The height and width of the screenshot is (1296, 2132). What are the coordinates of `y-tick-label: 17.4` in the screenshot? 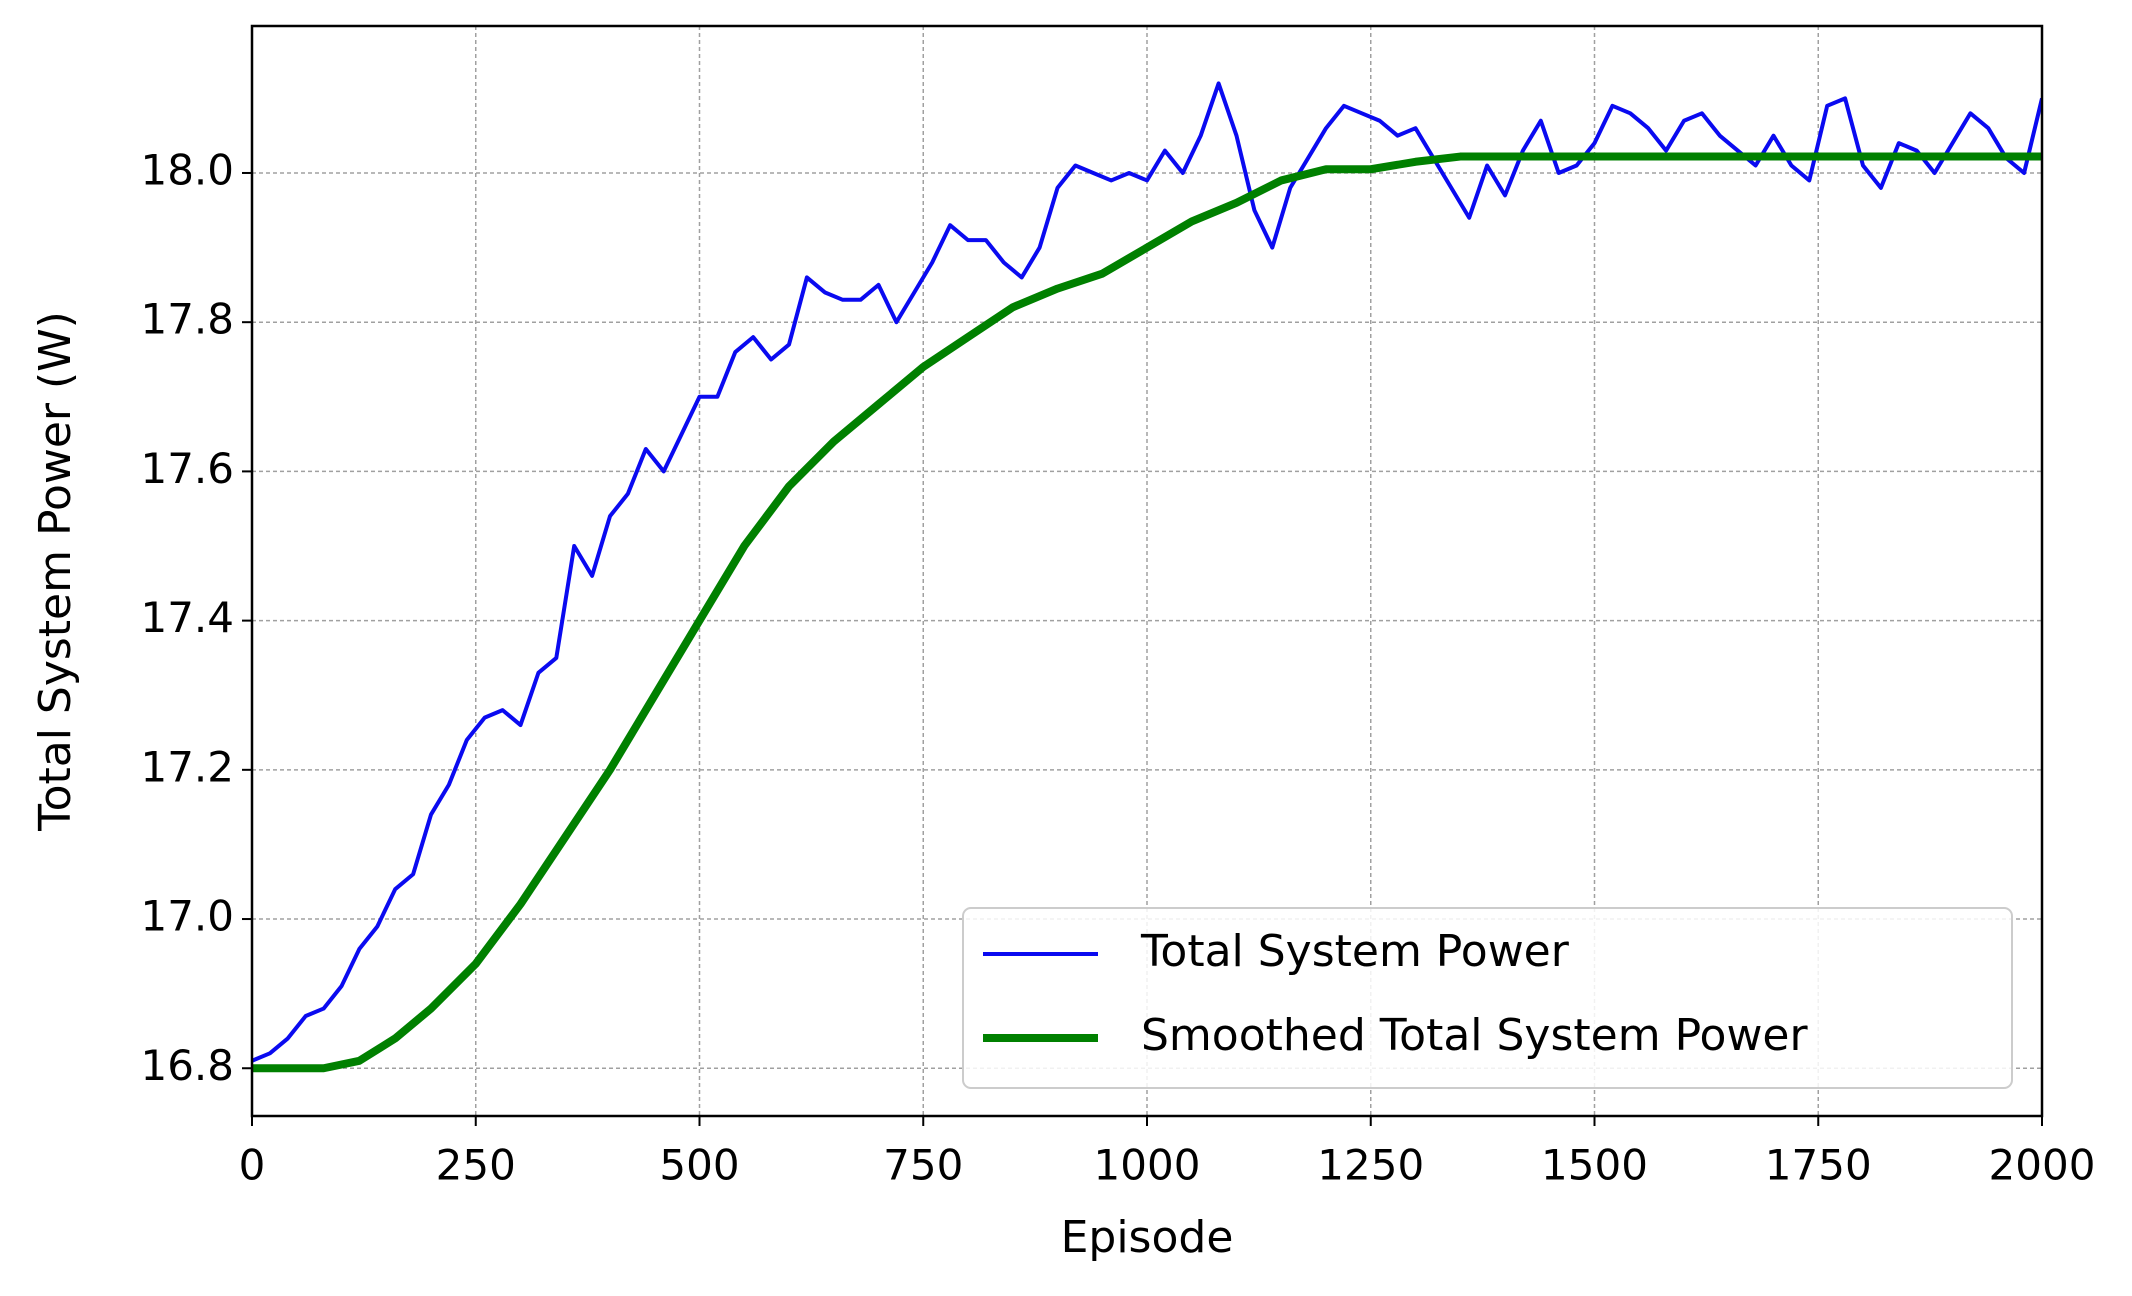 It's located at (187, 617).